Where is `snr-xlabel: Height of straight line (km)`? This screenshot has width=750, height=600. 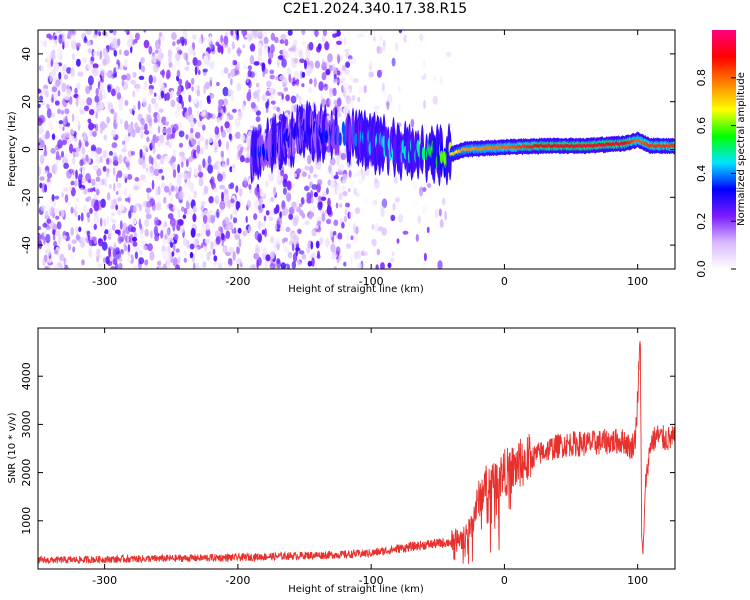 snr-xlabel: Height of straight line (km) is located at coordinates (356, 589).